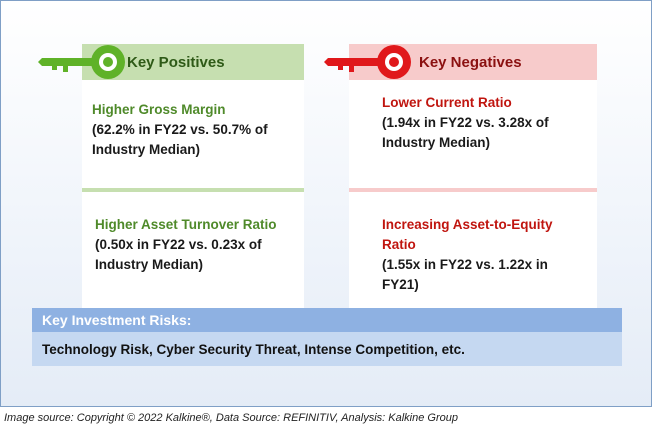 The height and width of the screenshot is (430, 655). What do you see at coordinates (186, 224) in the screenshot?
I see `positive-item-title: Higher Asset Turnover Ratio` at bounding box center [186, 224].